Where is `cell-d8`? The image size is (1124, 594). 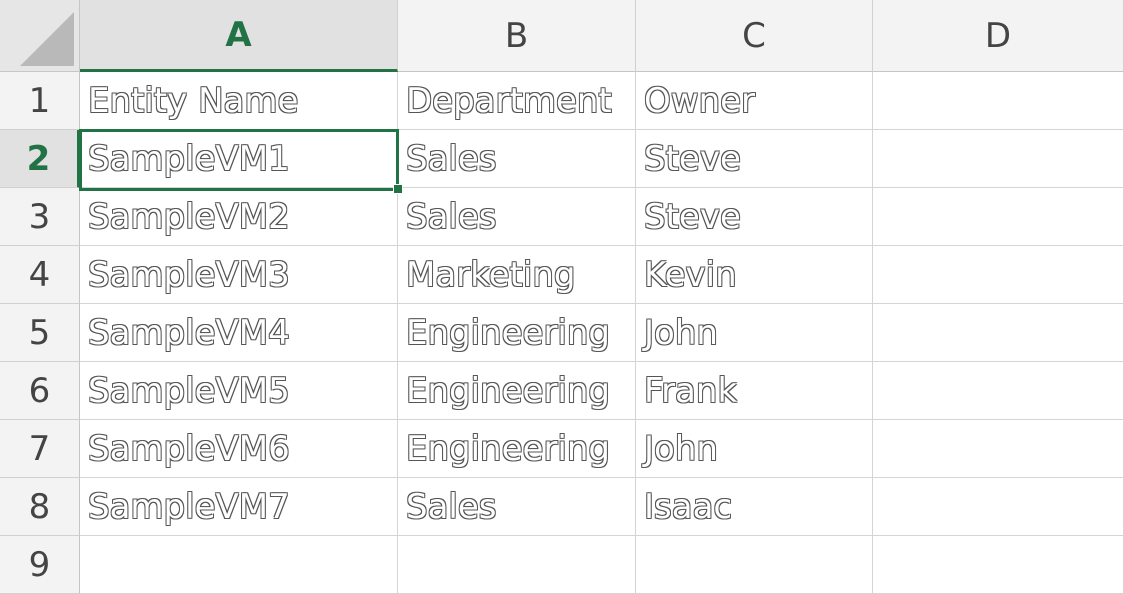 cell-d8 is located at coordinates (998, 507).